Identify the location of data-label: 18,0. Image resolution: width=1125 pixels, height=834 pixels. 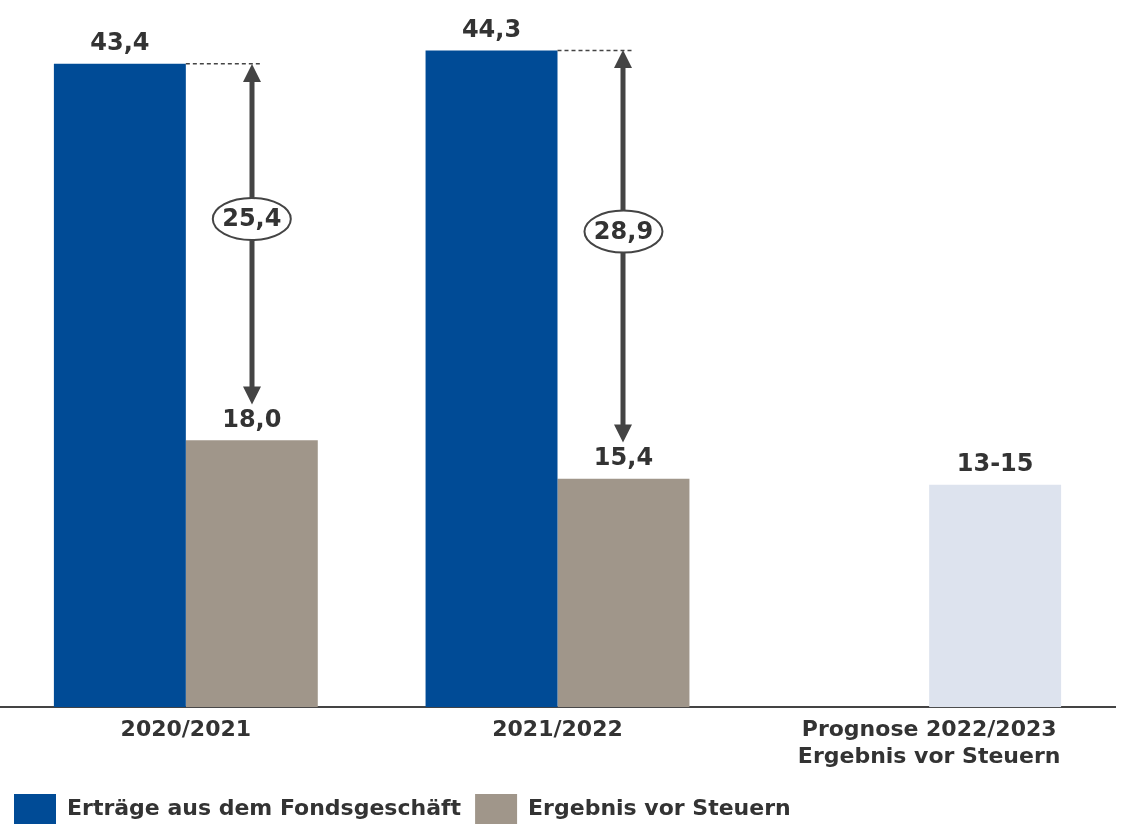
(252, 418).